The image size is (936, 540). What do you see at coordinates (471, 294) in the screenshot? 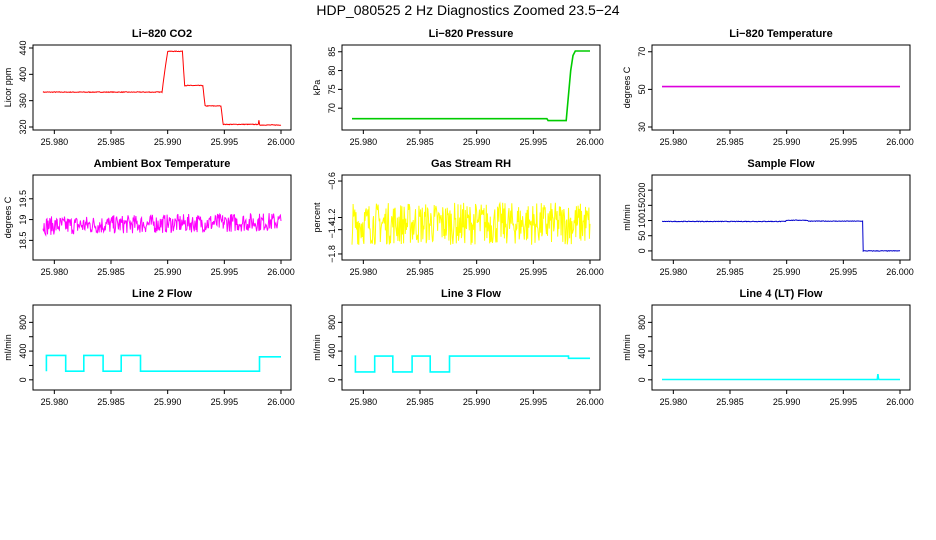
I see `chart-title: Line 3 Flow` at bounding box center [471, 294].